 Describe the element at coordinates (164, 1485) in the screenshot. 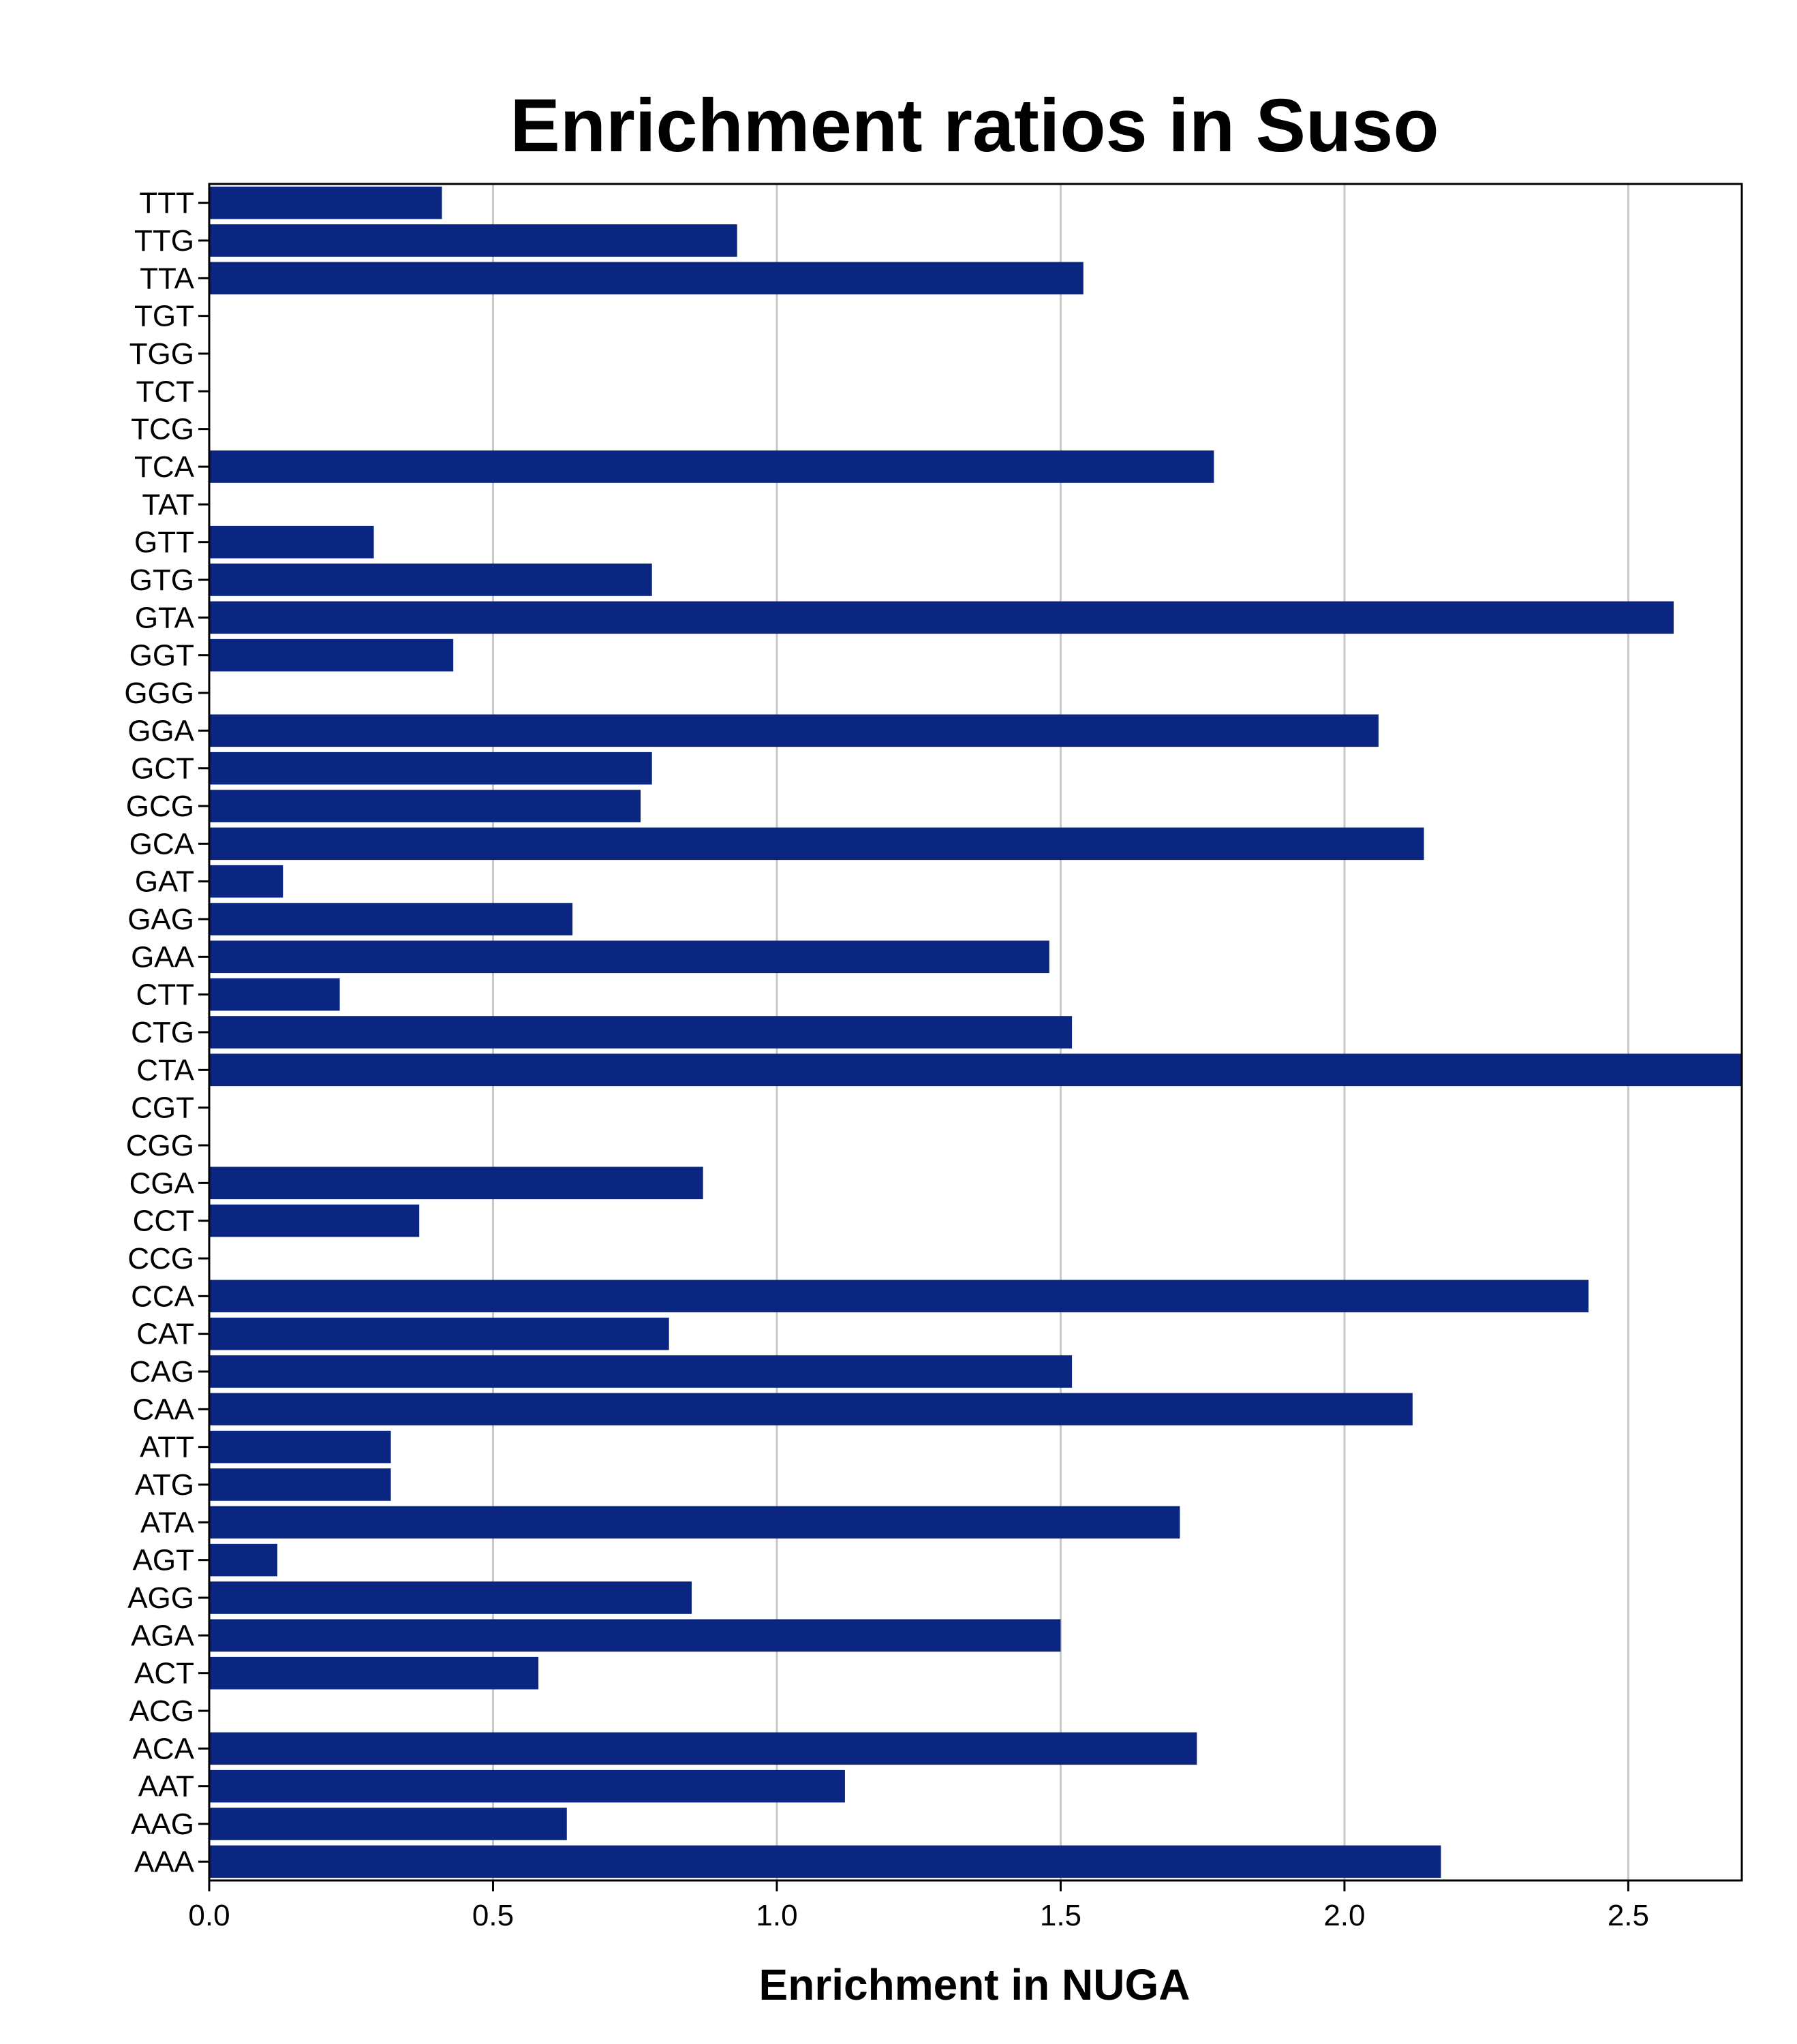

I see `y-tick-label-atg: ATG` at that location.